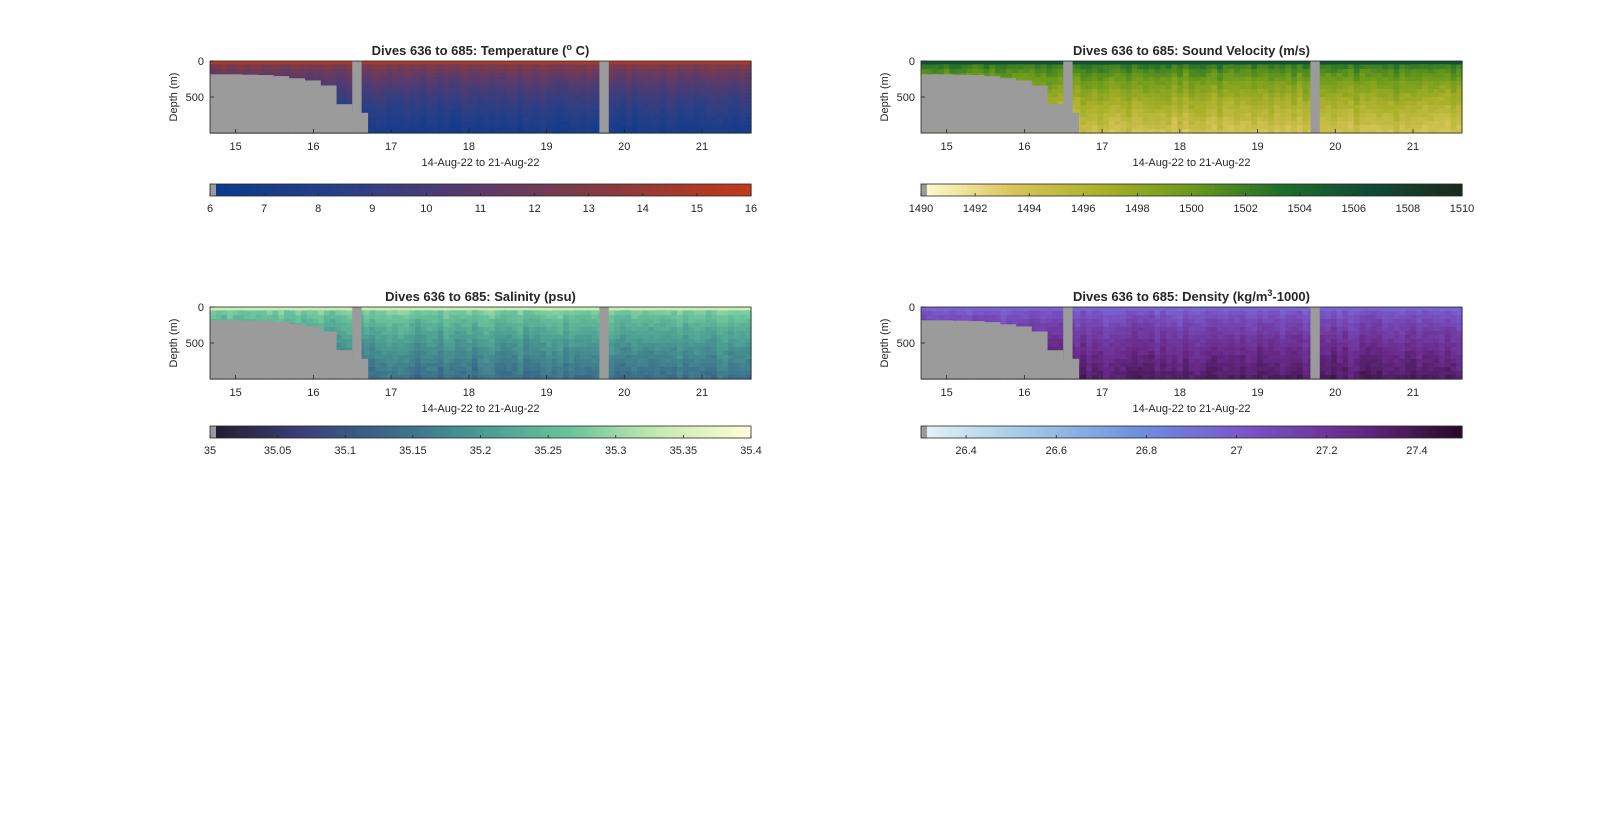 Image resolution: width=1600 pixels, height=815 pixels. Describe the element at coordinates (234, 103) in the screenshot. I see `bathymetry-block` at that location.